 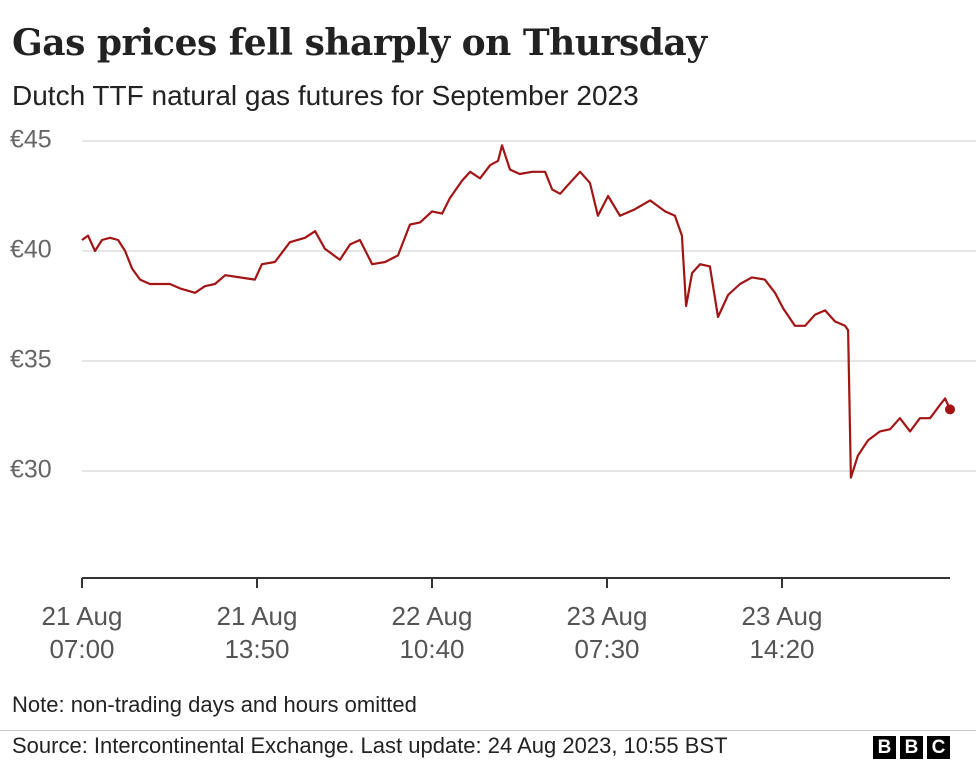 I want to click on y-tick-label: €35, so click(x=31, y=360).